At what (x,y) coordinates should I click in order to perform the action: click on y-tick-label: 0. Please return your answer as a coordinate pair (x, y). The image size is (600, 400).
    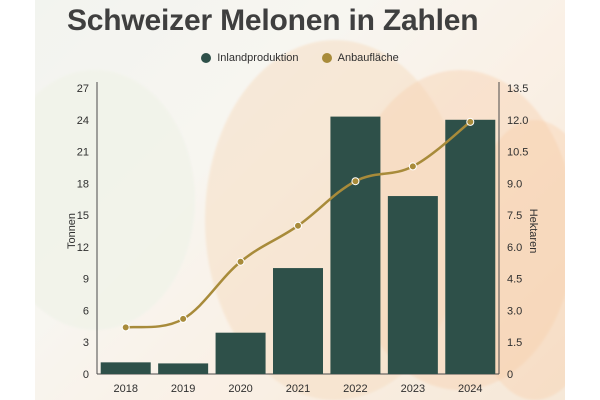
    Looking at the image, I should click on (86, 375).